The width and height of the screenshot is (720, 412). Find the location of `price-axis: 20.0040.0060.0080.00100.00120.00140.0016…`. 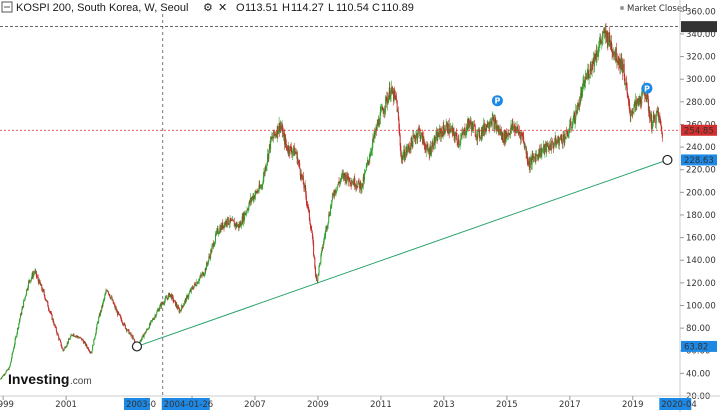

price-axis: 20.0040.0060.0080.00100.00120.00140.0016… is located at coordinates (698, 206).